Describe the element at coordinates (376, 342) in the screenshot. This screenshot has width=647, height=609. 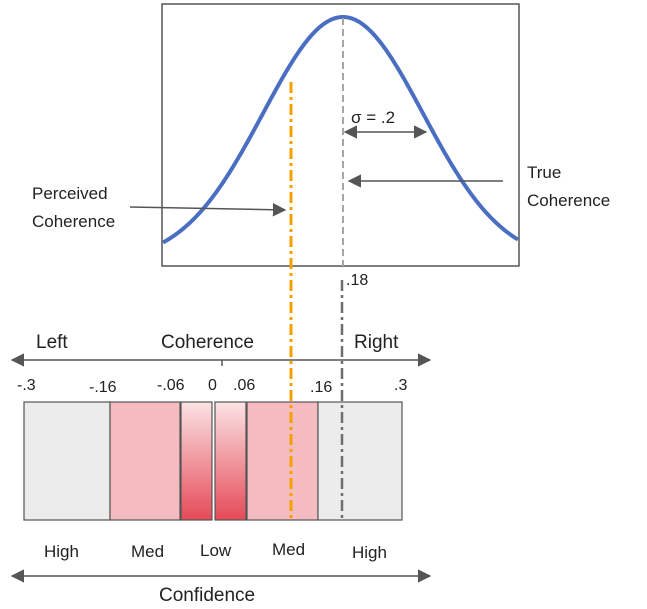
I see `axis-right-label: Right` at that location.